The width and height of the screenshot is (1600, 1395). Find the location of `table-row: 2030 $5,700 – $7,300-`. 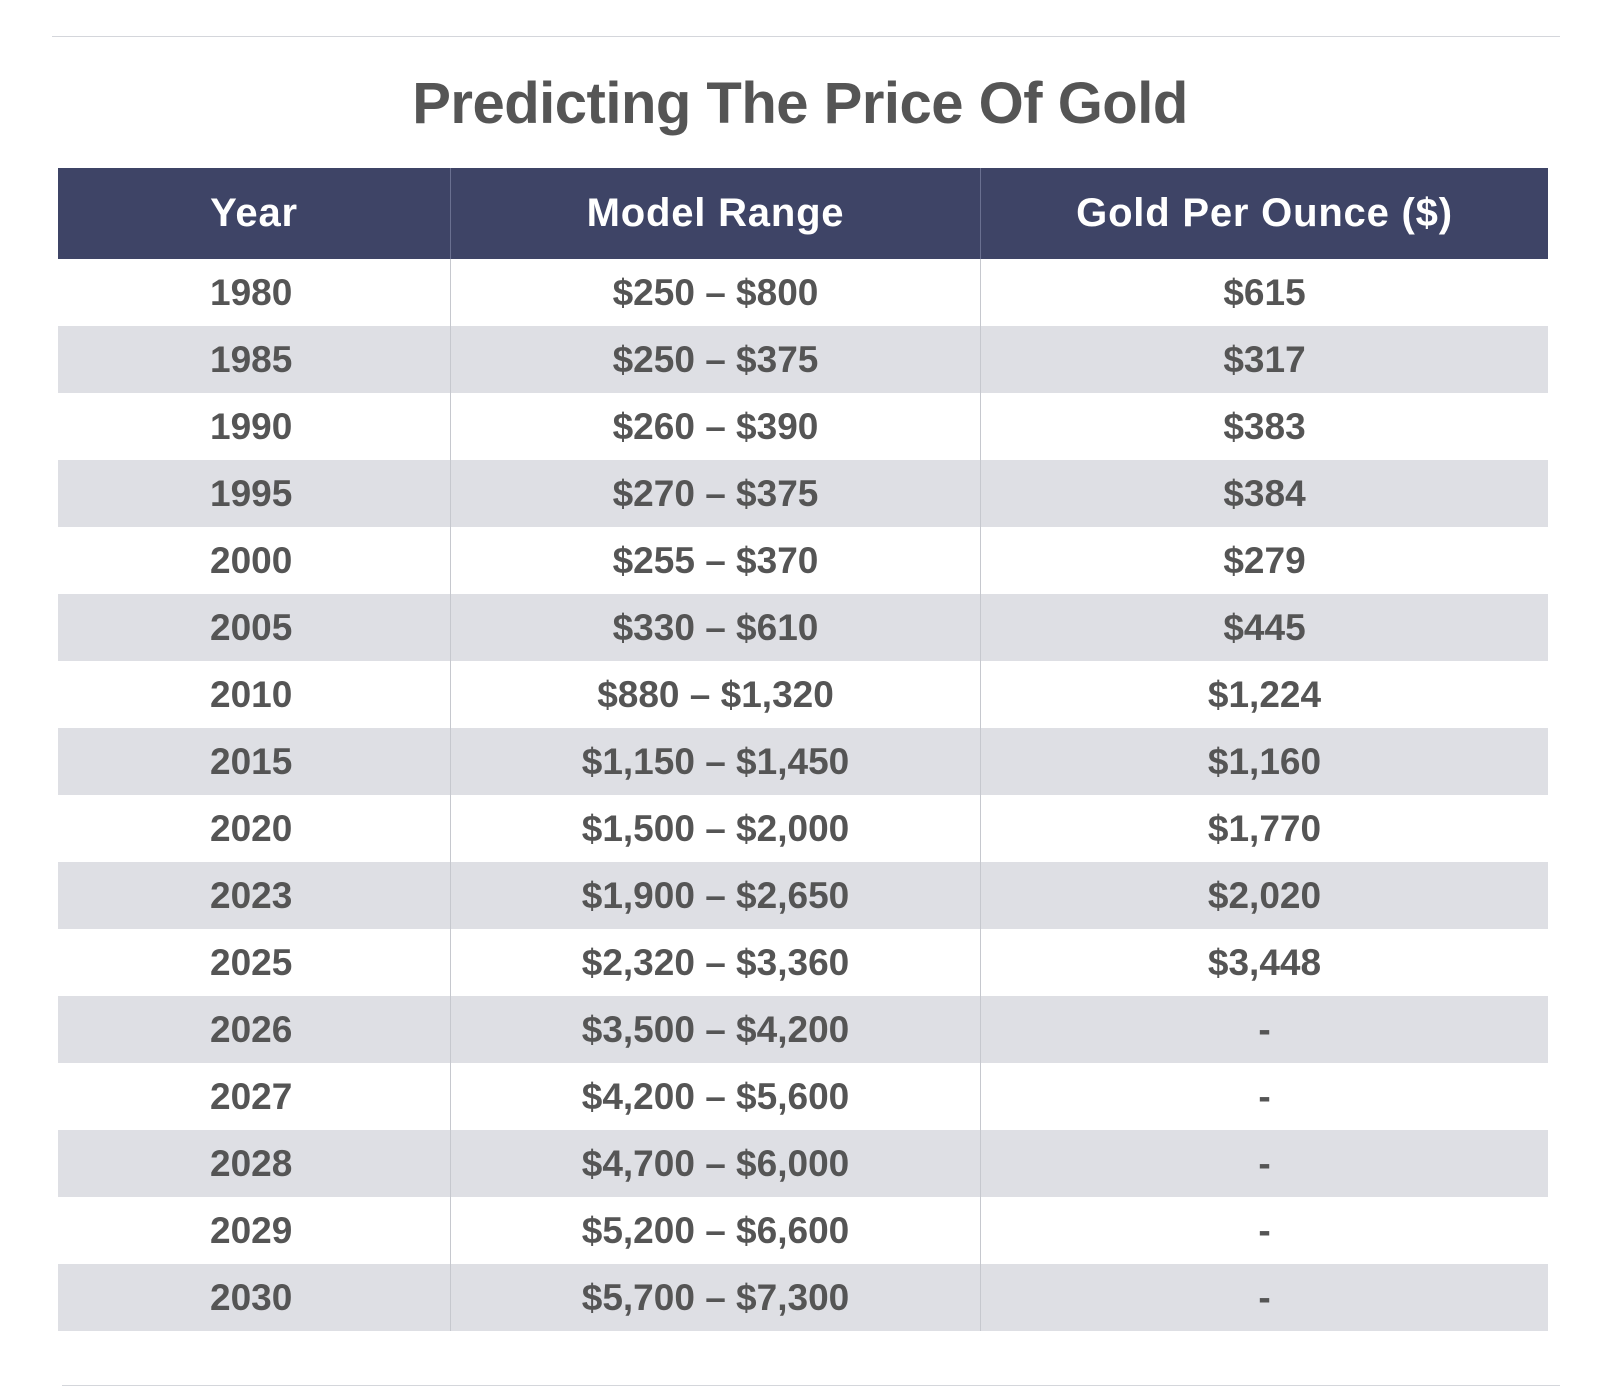

table-row: 2030 $5,700 – $7,300- is located at coordinates (803, 1297).